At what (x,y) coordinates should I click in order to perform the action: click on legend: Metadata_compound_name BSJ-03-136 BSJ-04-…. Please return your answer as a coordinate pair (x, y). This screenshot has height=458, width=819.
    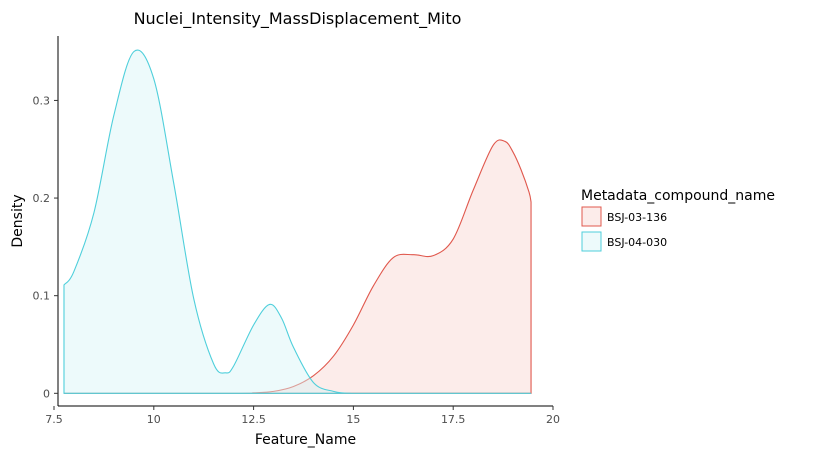
    Looking at the image, I should click on (678, 220).